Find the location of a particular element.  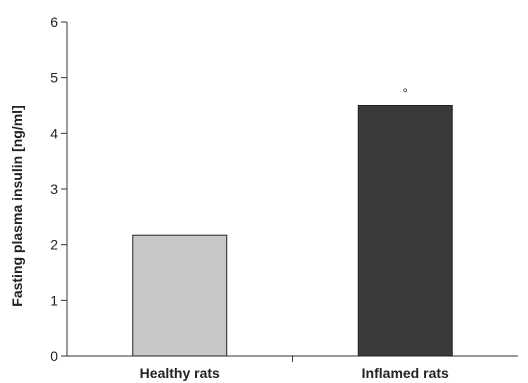

bar-healthy-rats is located at coordinates (180, 295).